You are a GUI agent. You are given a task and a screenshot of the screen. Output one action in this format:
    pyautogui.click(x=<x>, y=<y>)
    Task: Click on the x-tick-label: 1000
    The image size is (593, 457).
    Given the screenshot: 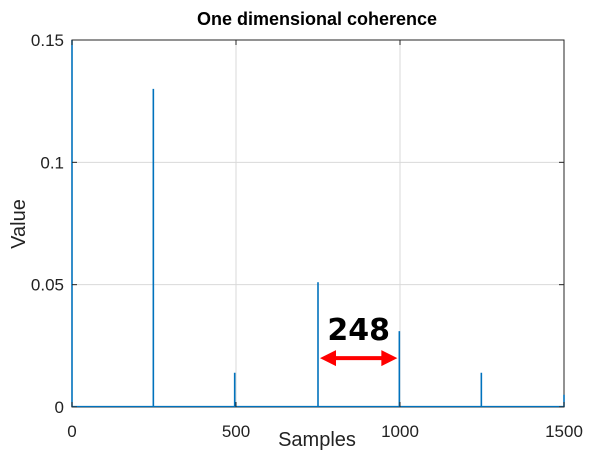 What is the action you would take?
    pyautogui.click(x=400, y=431)
    